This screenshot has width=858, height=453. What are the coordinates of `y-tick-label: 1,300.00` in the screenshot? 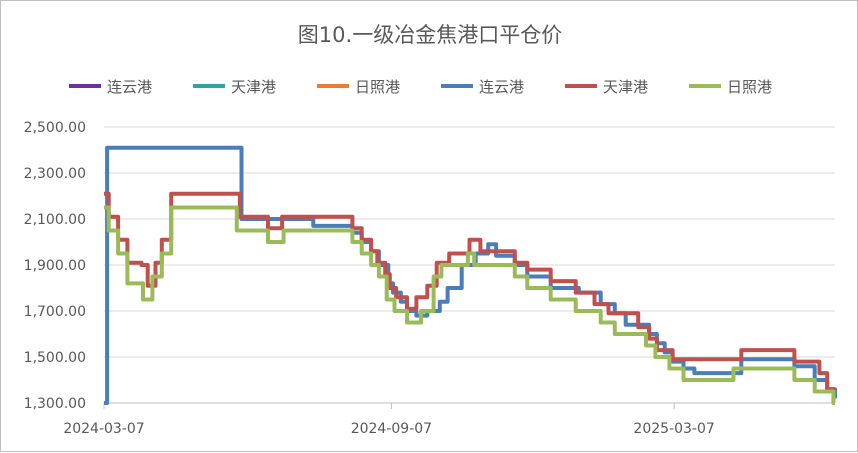 It's located at (55, 404).